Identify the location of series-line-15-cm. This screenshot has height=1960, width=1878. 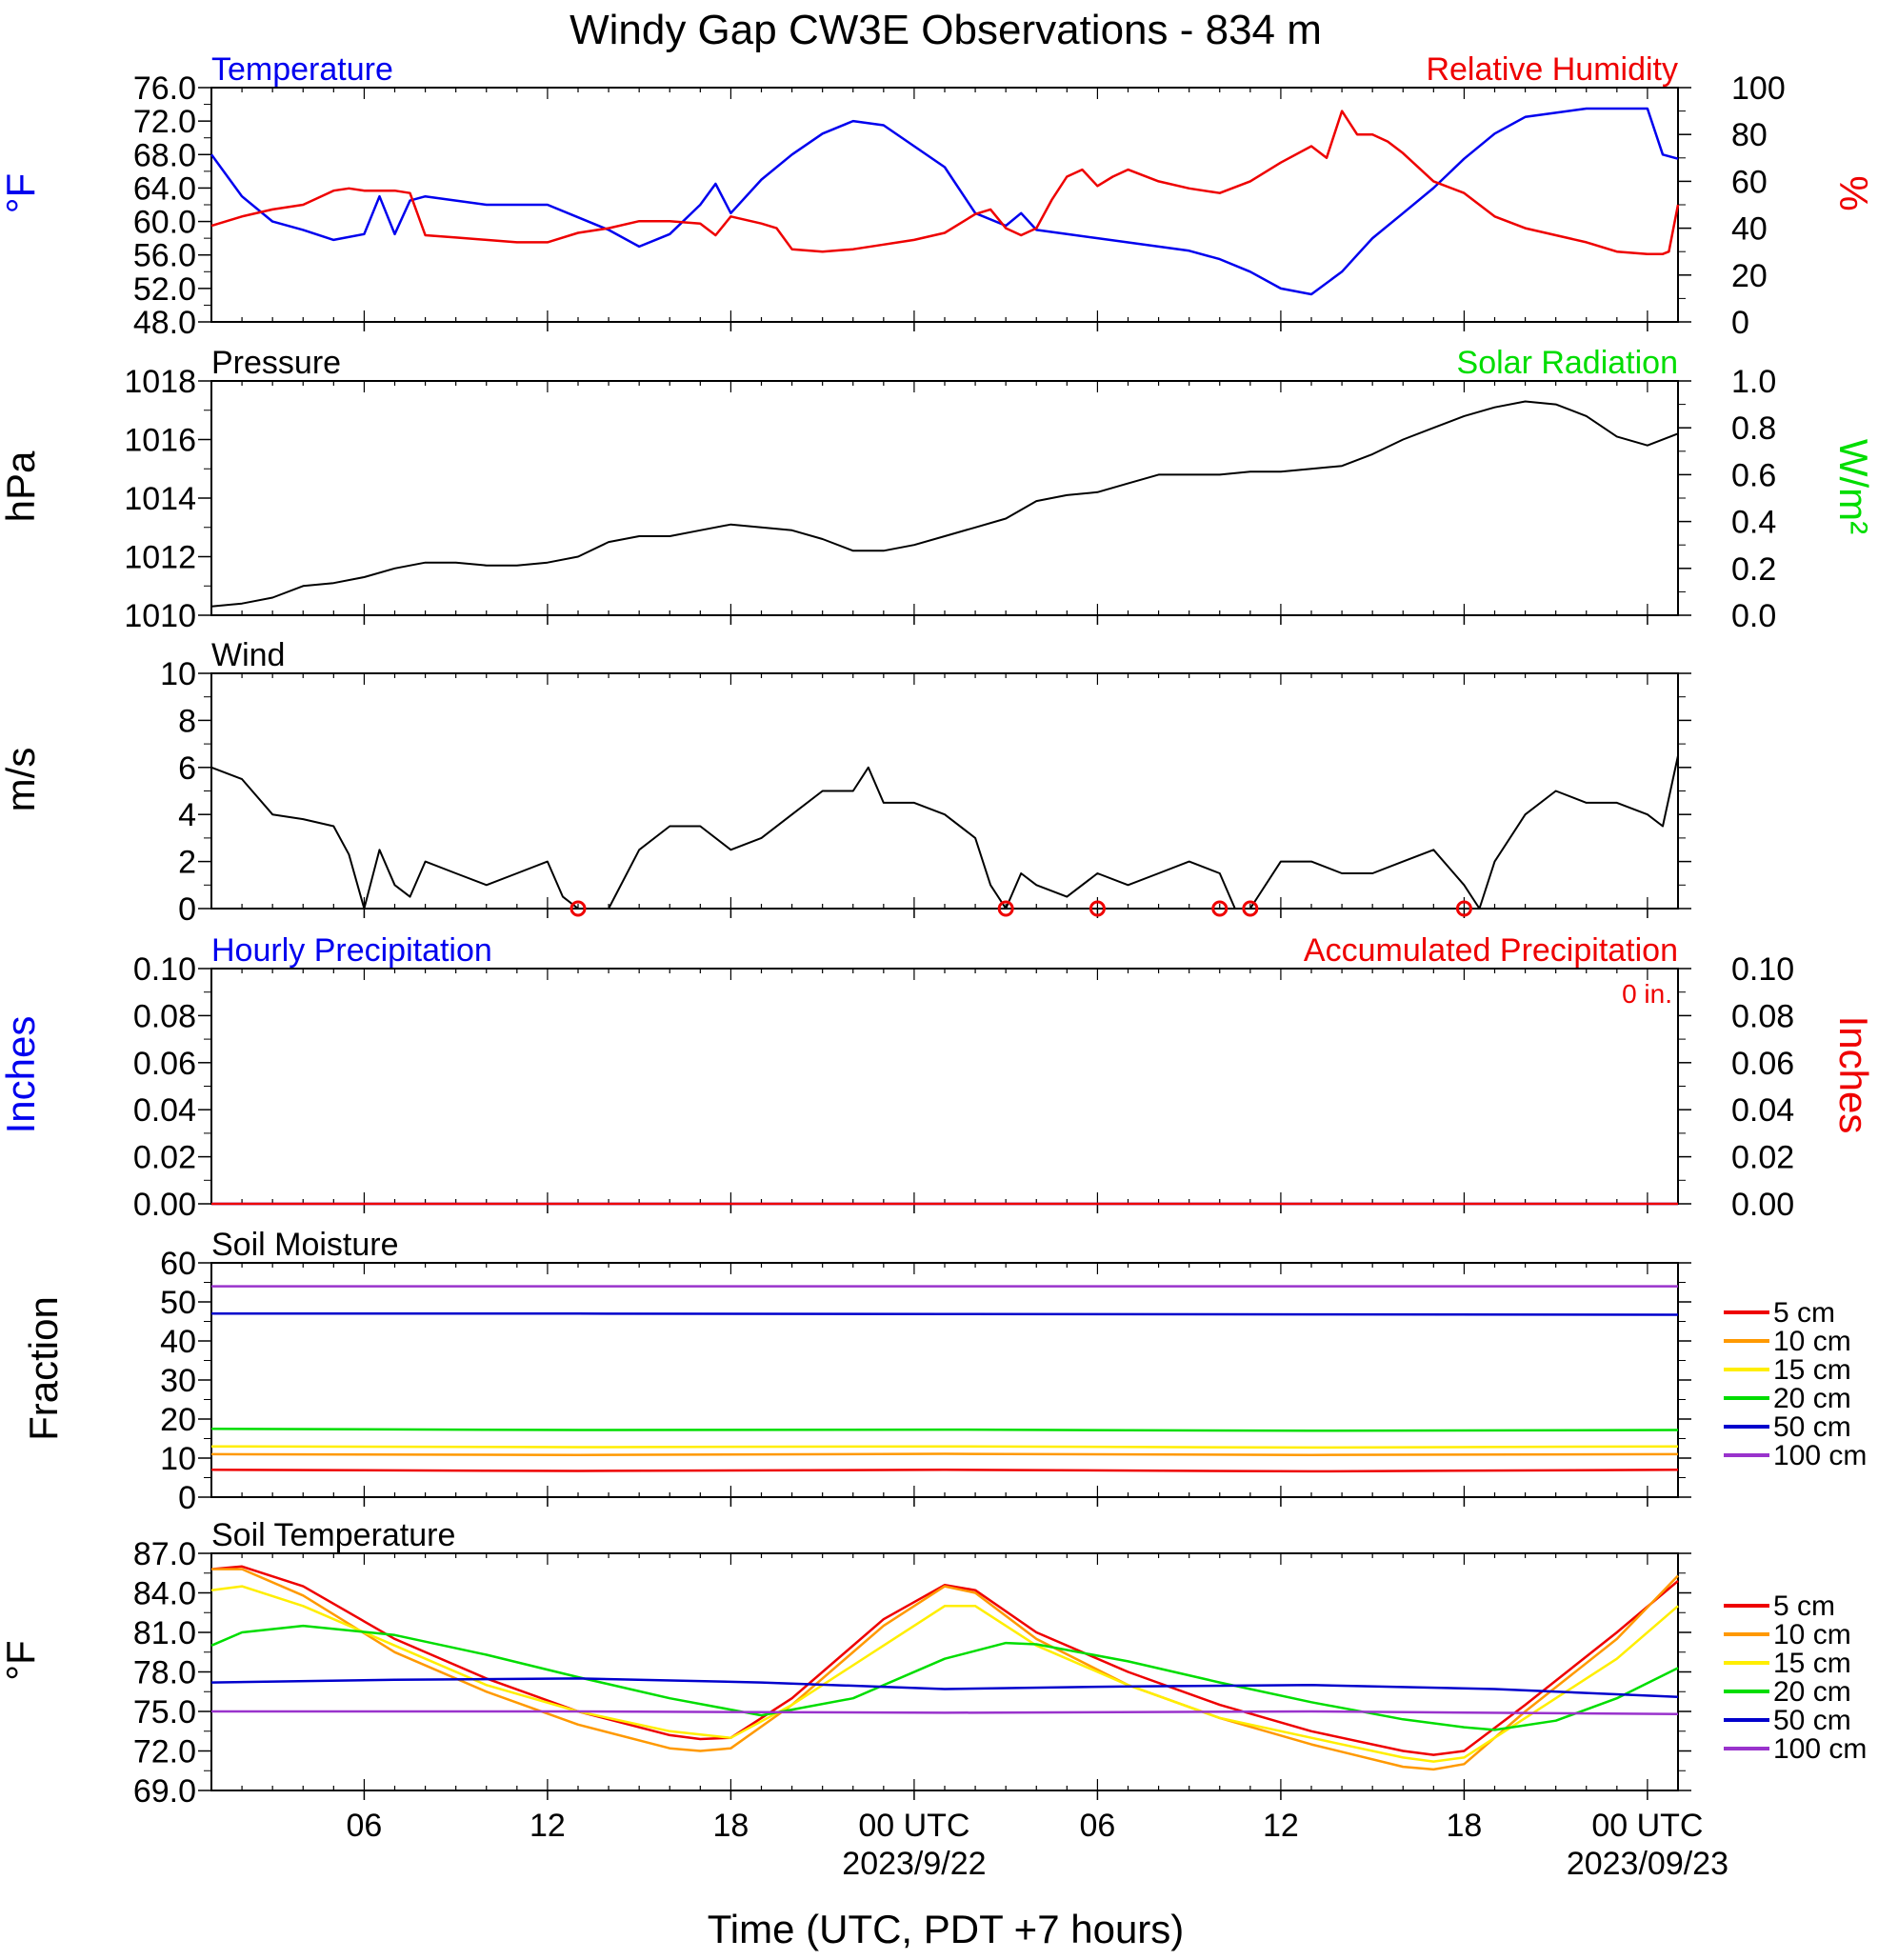
(944, 1674).